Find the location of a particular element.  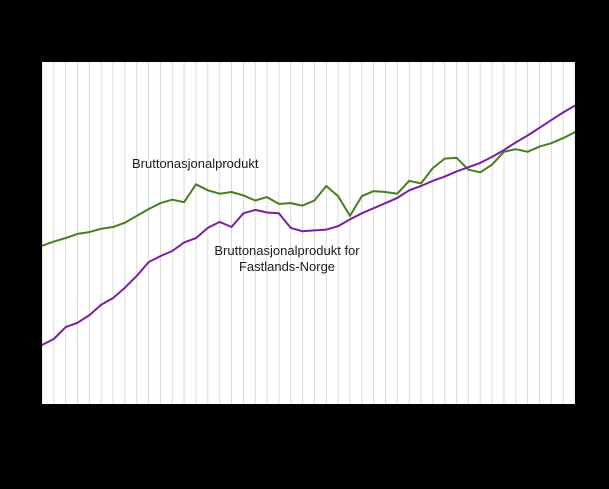

series-label-bnp: Bruttonasjonalprodukt is located at coordinates (195, 163).